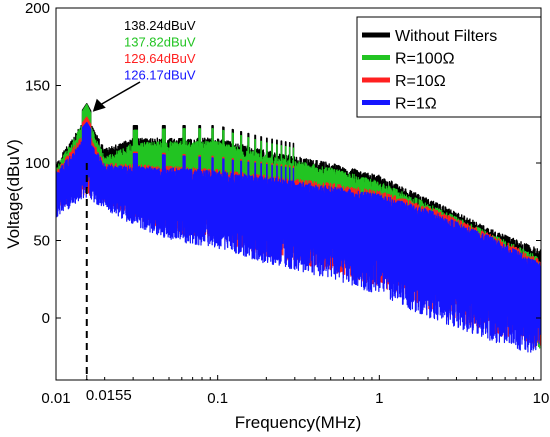  What do you see at coordinates (160, 75) in the screenshot?
I see `annotation-value-3: 126.17dBuV` at bounding box center [160, 75].